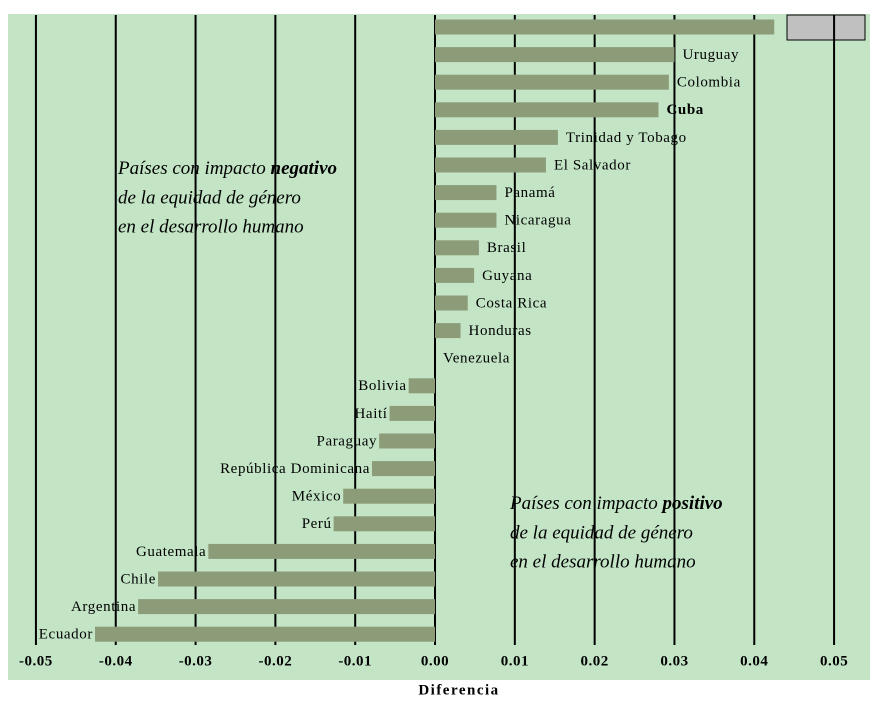 This screenshot has height=702, width=878. What do you see at coordinates (196, 661) in the screenshot?
I see `x-tick-label: -0.03` at bounding box center [196, 661].